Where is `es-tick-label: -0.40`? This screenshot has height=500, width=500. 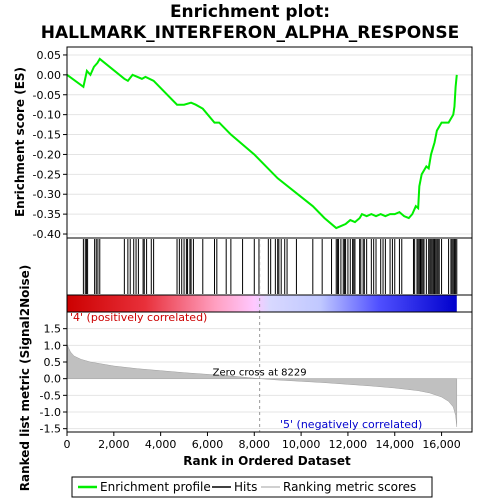
es-tick-label: -0.40 is located at coordinates (47, 234).